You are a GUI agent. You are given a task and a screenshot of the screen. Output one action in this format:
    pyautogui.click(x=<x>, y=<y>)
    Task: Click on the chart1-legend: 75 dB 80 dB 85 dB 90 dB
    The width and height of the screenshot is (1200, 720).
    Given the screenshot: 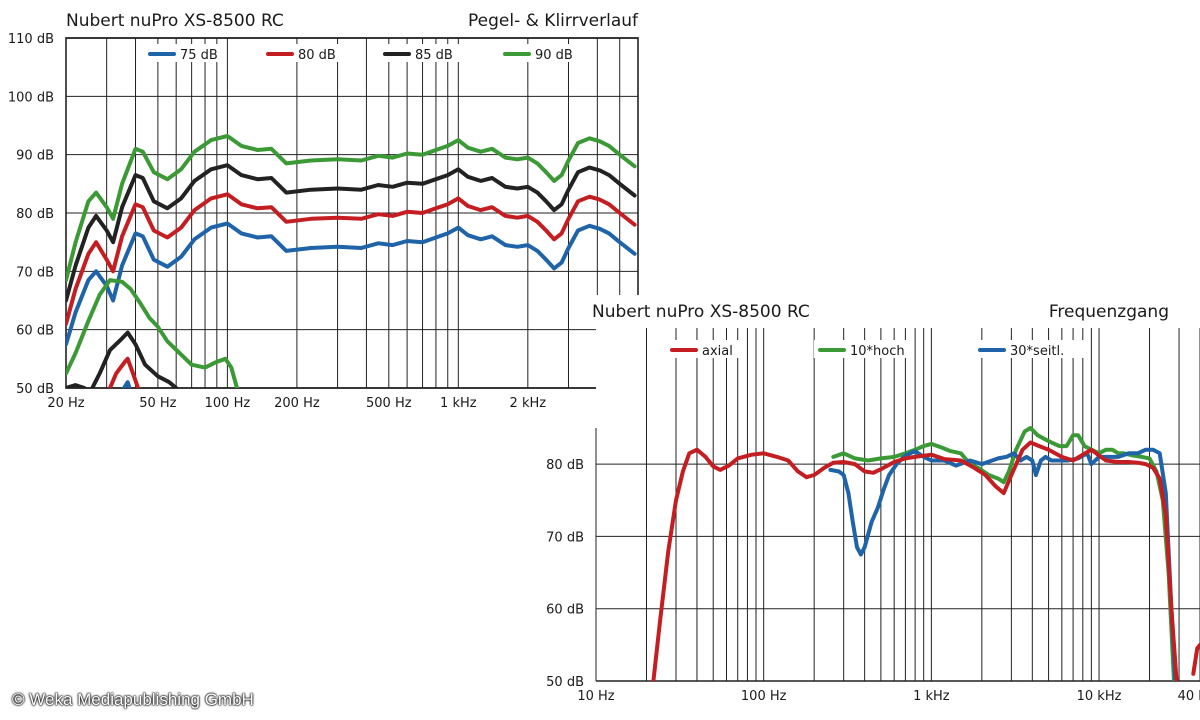 What is the action you would take?
    pyautogui.click(x=361, y=53)
    